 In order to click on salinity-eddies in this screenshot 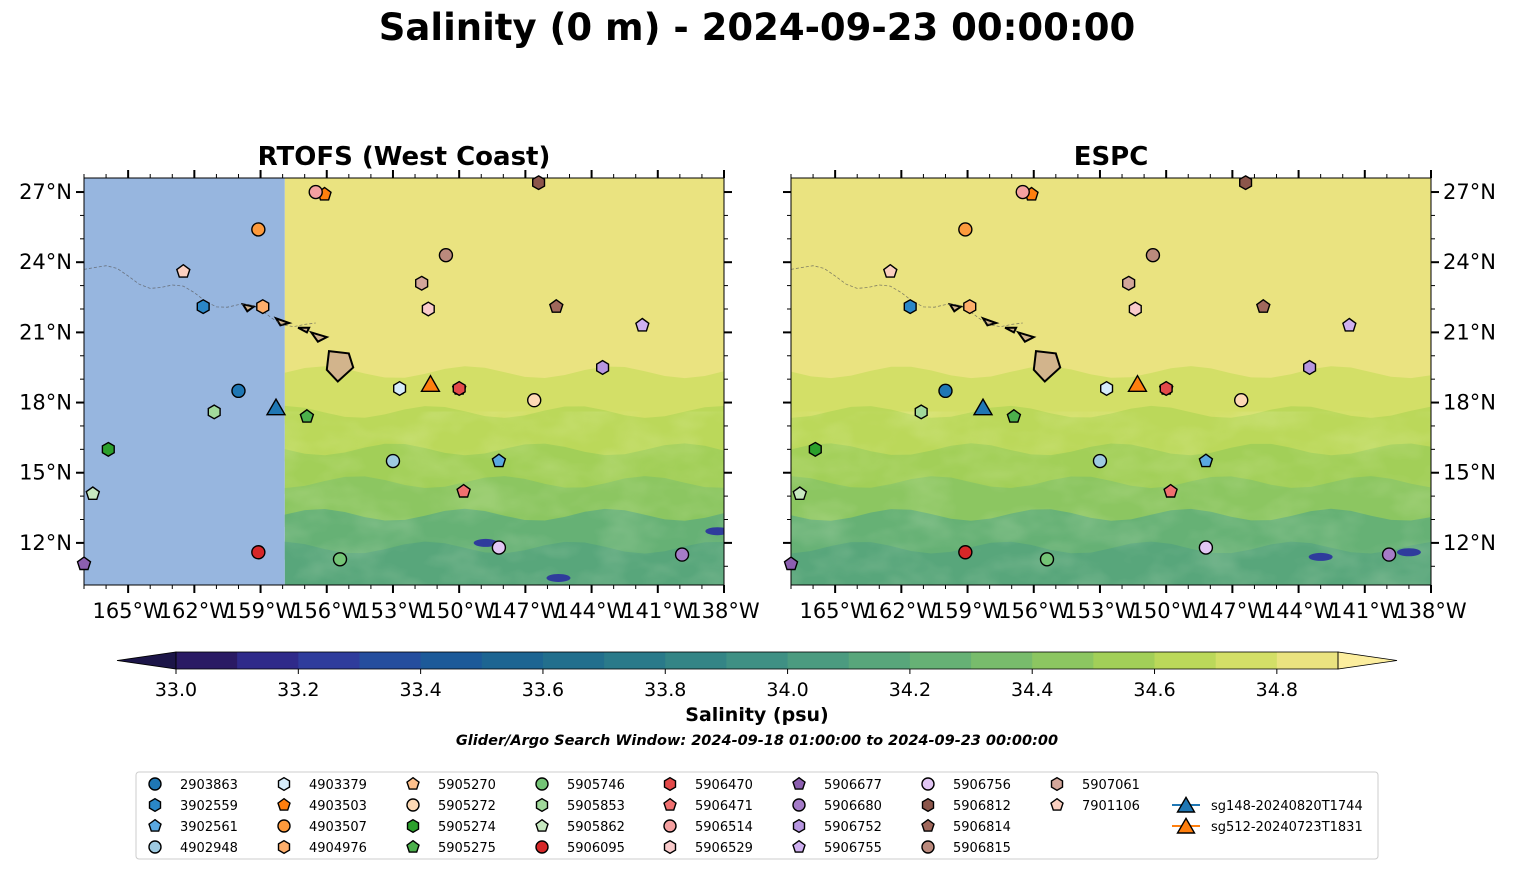, I will do `click(504, 498)`.